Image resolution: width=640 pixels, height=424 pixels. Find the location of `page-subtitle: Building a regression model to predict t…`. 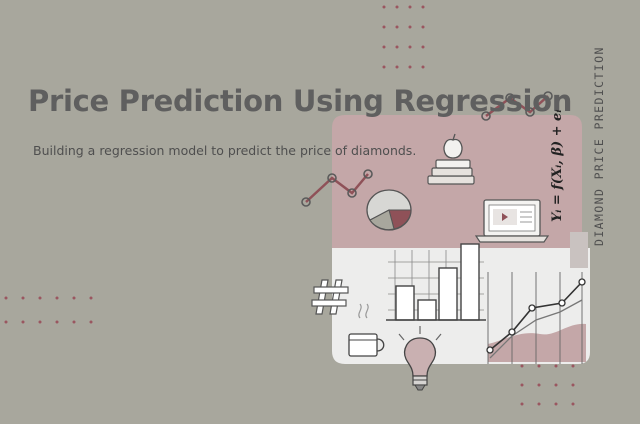

page-subtitle: Building a regression model to predict t… is located at coordinates (225, 150).